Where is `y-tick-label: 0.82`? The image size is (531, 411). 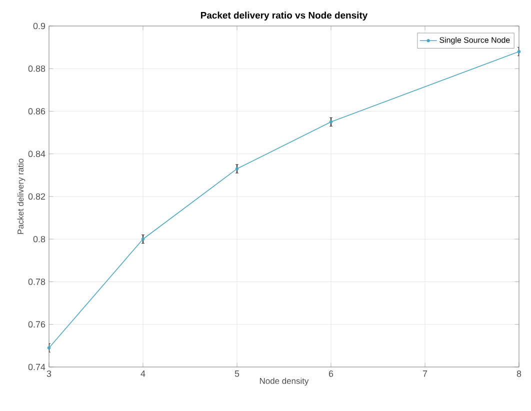 y-tick-label: 0.82 is located at coordinates (37, 196).